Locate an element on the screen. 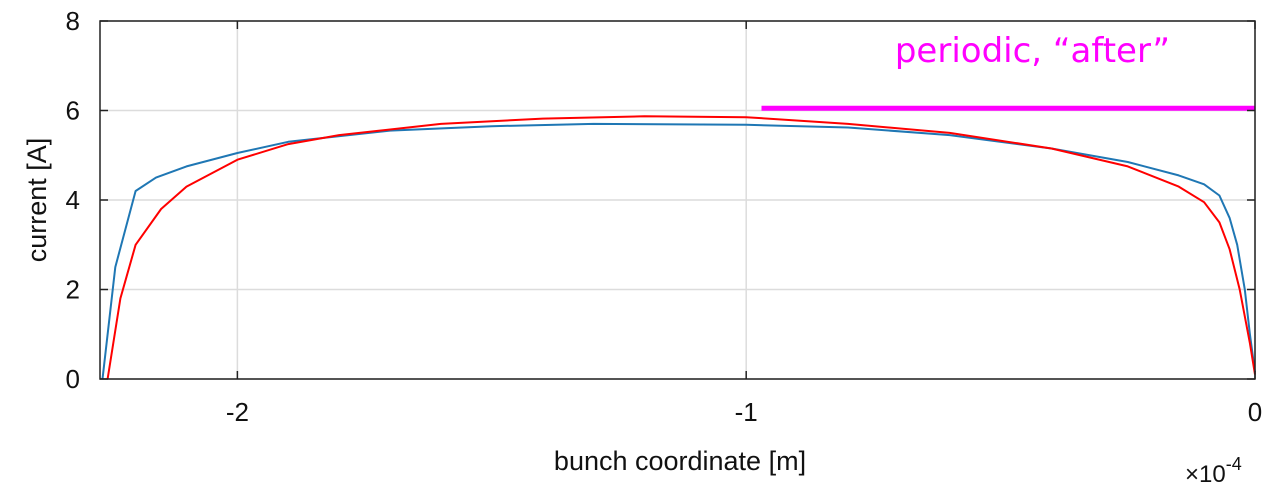 This screenshot has width=1269, height=496. y-tick-label: 2 is located at coordinates (73, 290).